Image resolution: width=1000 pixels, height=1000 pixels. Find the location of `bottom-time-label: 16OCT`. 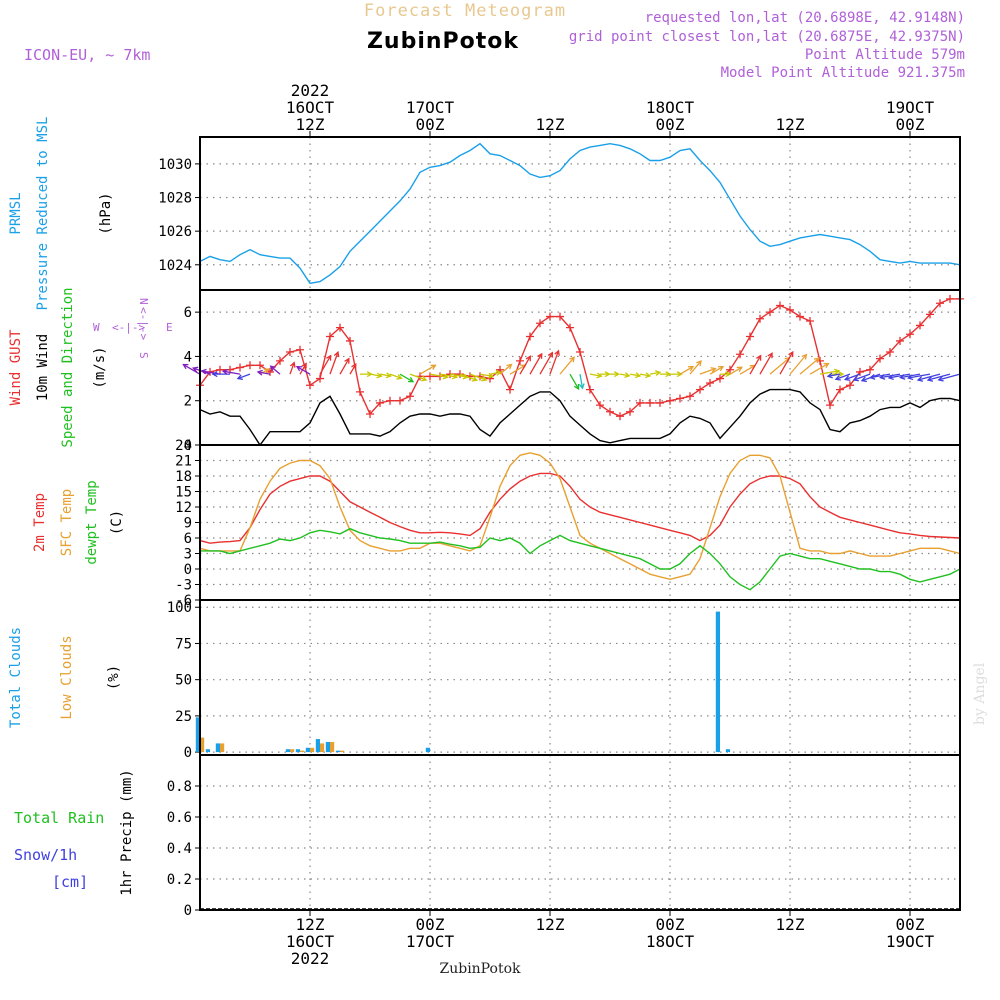

bottom-time-label: 16OCT is located at coordinates (310, 941).